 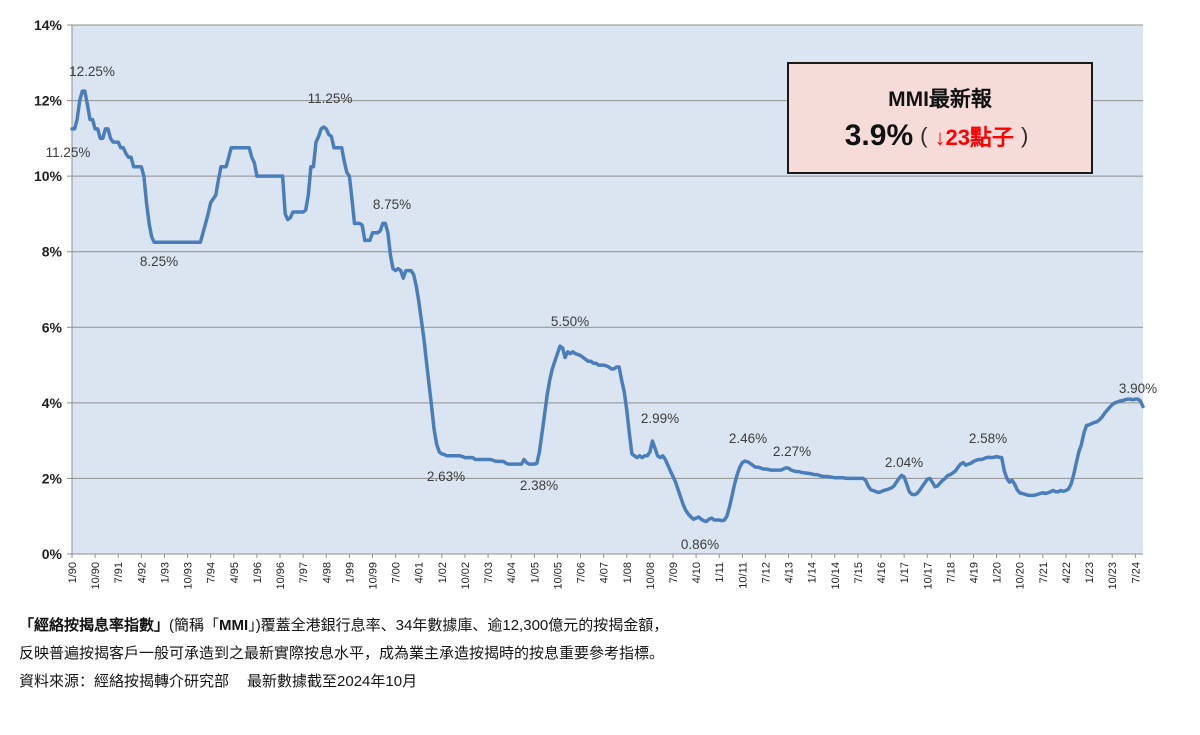 What do you see at coordinates (951, 572) in the screenshot?
I see `x-axis-label: 7/18` at bounding box center [951, 572].